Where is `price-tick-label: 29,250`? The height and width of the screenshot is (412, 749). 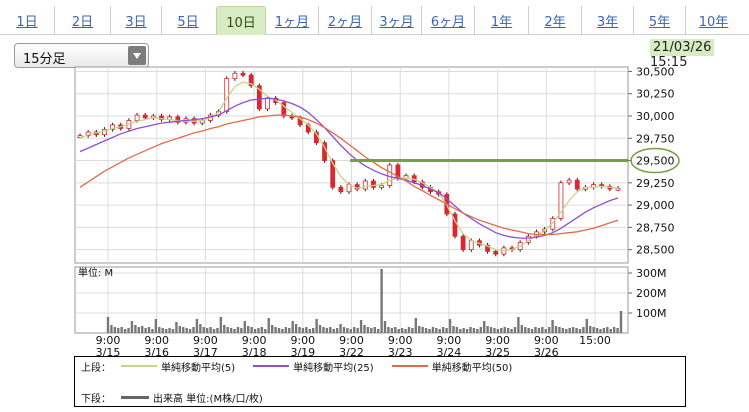
price-tick-label: 29,250 is located at coordinates (655, 183).